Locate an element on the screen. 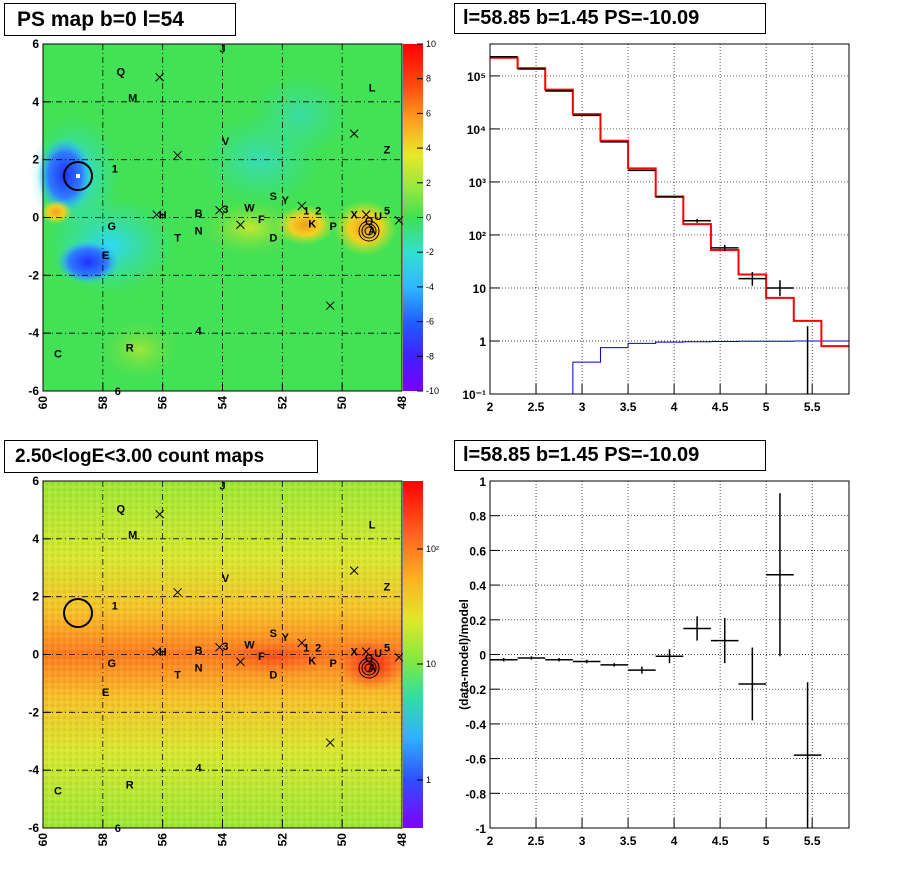  source-label: J is located at coordinates (222, 49).